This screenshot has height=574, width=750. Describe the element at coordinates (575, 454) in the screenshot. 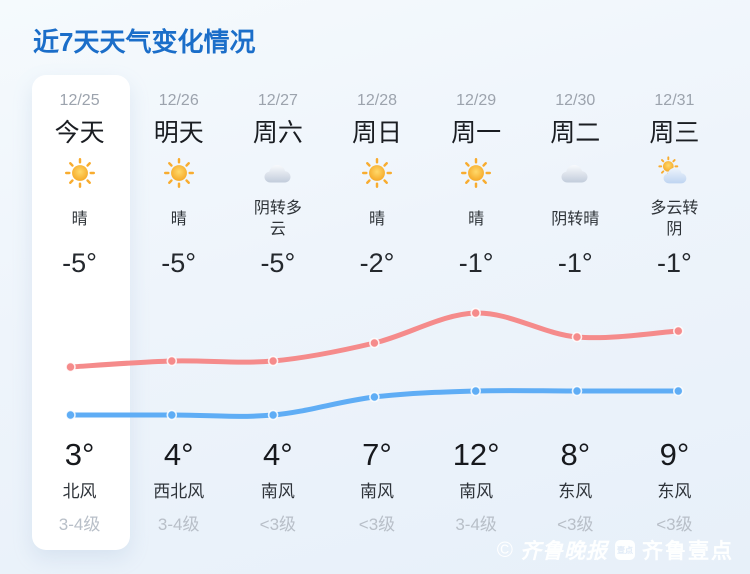

I see `high-temp: 8°` at that location.